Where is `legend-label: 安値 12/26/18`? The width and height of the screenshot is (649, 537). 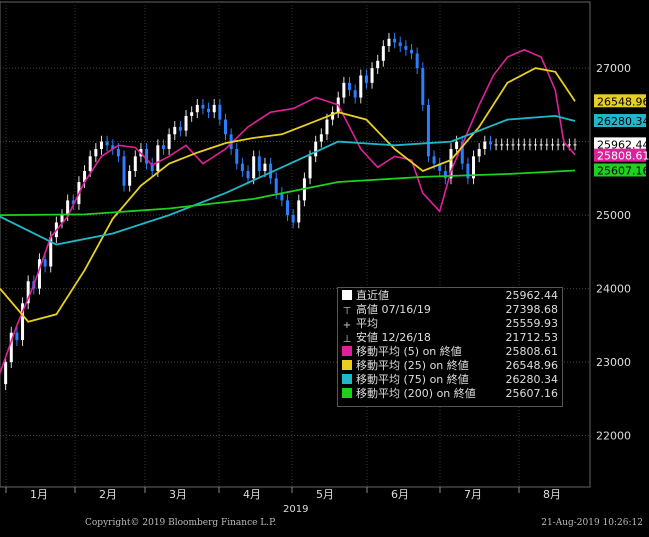 legend-label: 安値 12/26/18 is located at coordinates (393, 337).